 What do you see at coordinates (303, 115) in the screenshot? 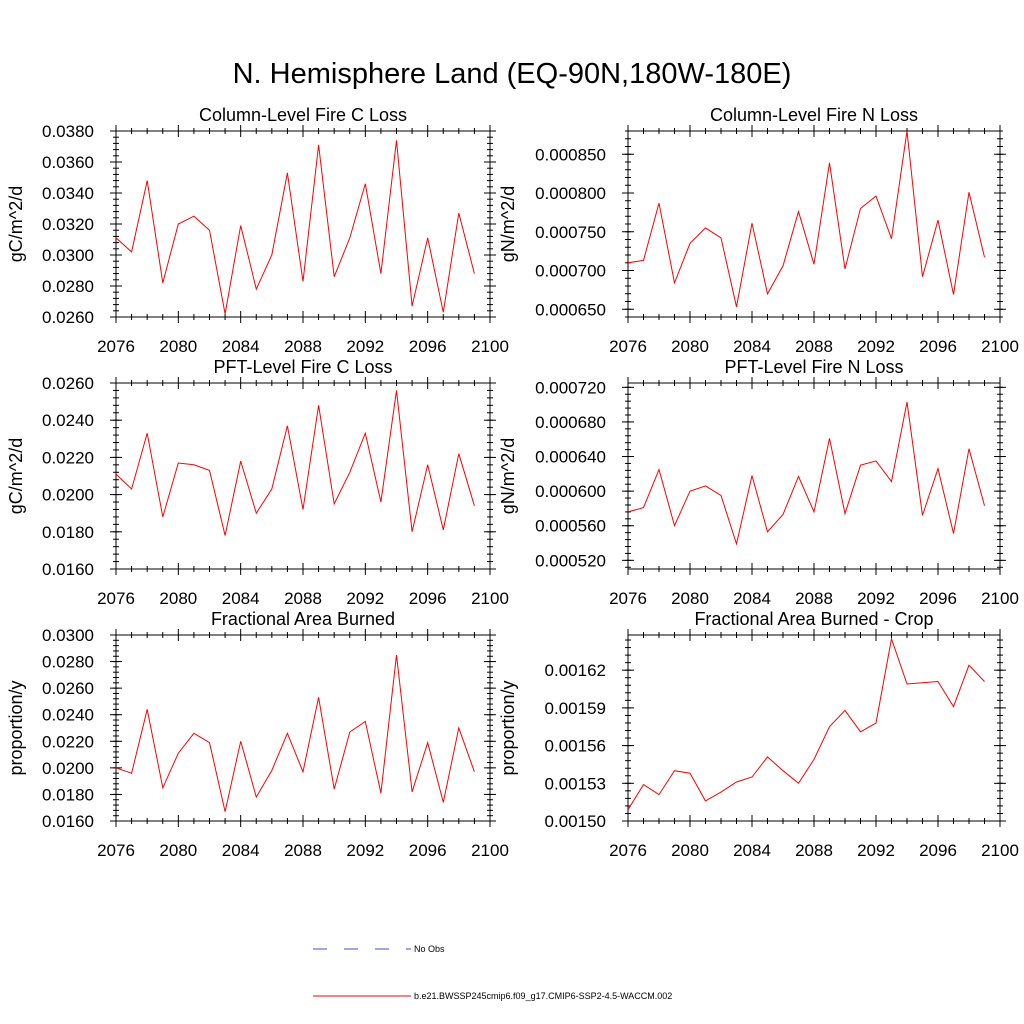
I see `panel-title: Column-Level Fire C Loss` at bounding box center [303, 115].